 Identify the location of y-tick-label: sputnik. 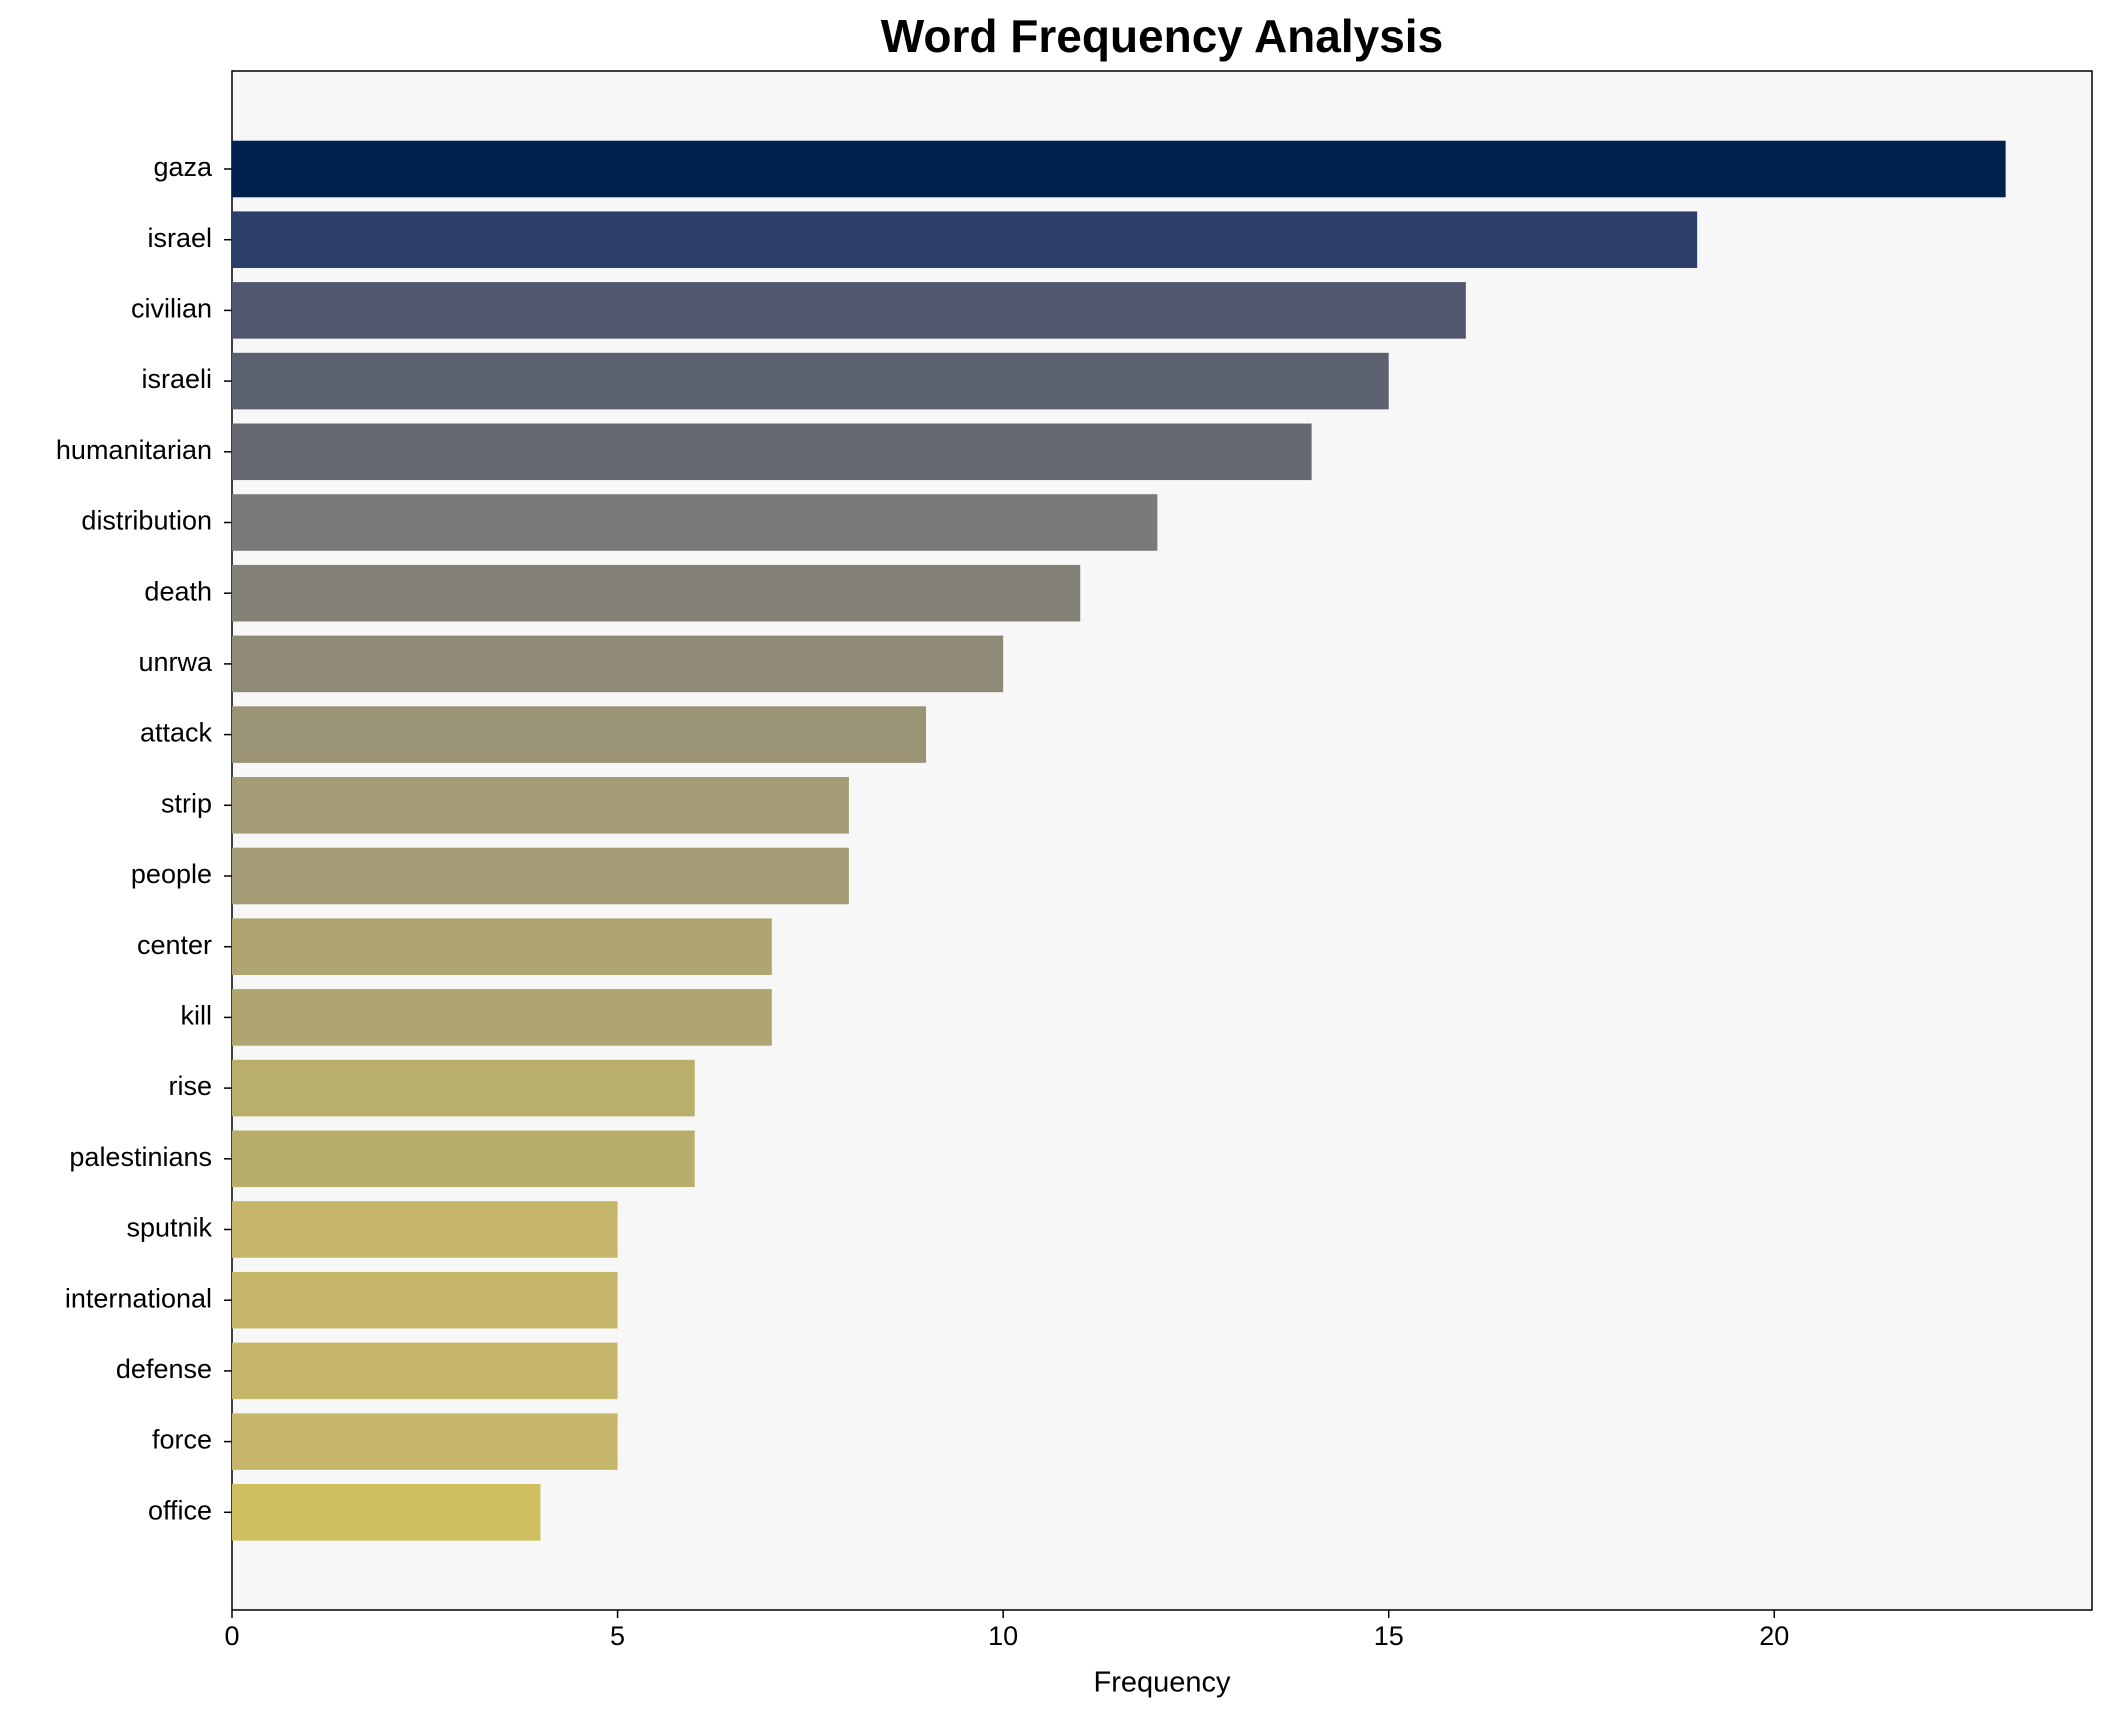
(169, 1228).